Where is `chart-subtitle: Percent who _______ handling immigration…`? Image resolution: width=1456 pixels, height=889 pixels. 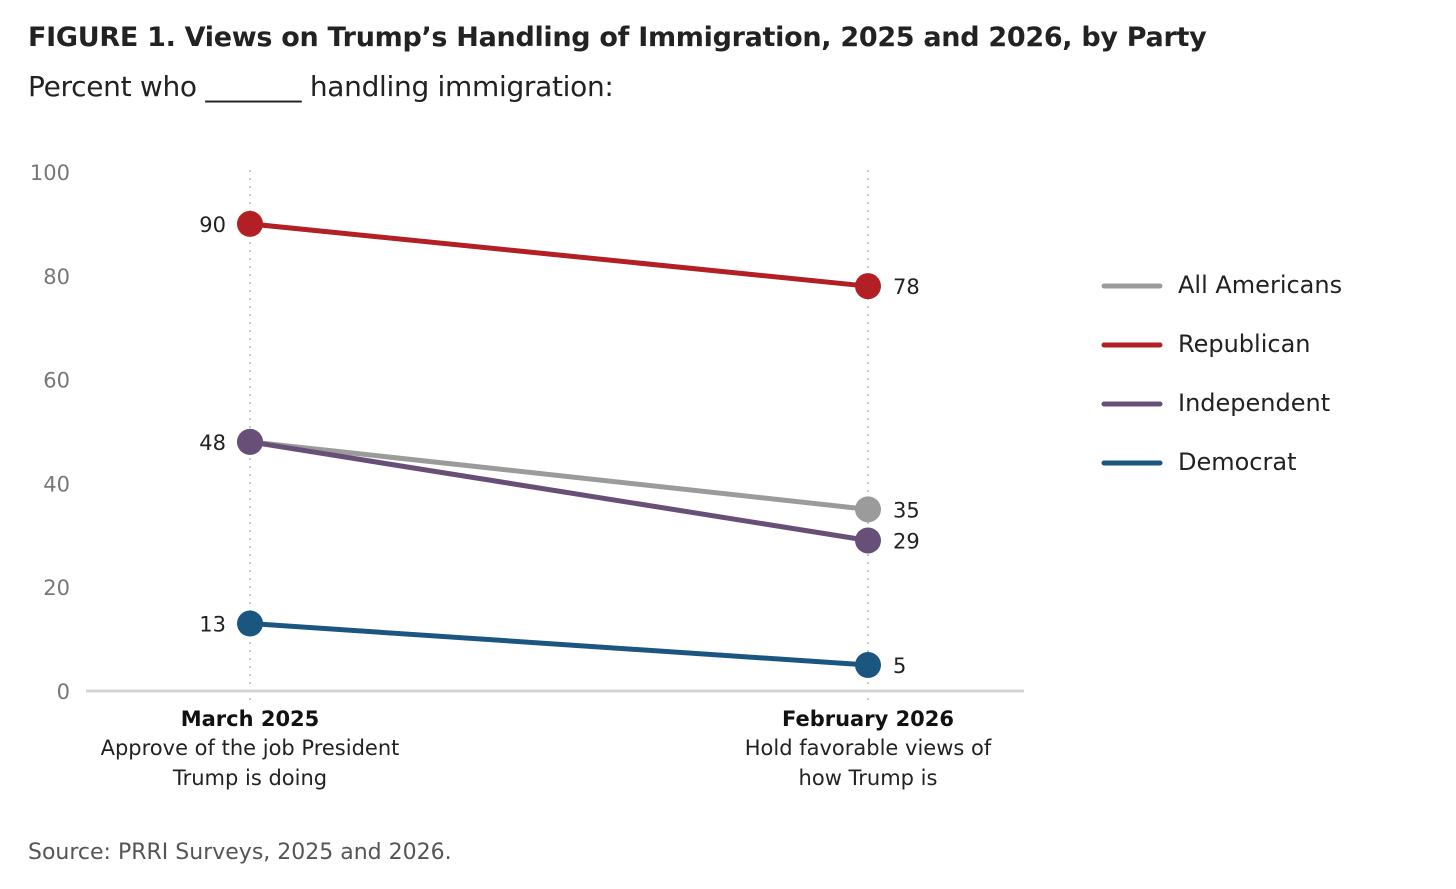
chart-subtitle: Percent who _______ handling immigration… is located at coordinates (321, 86).